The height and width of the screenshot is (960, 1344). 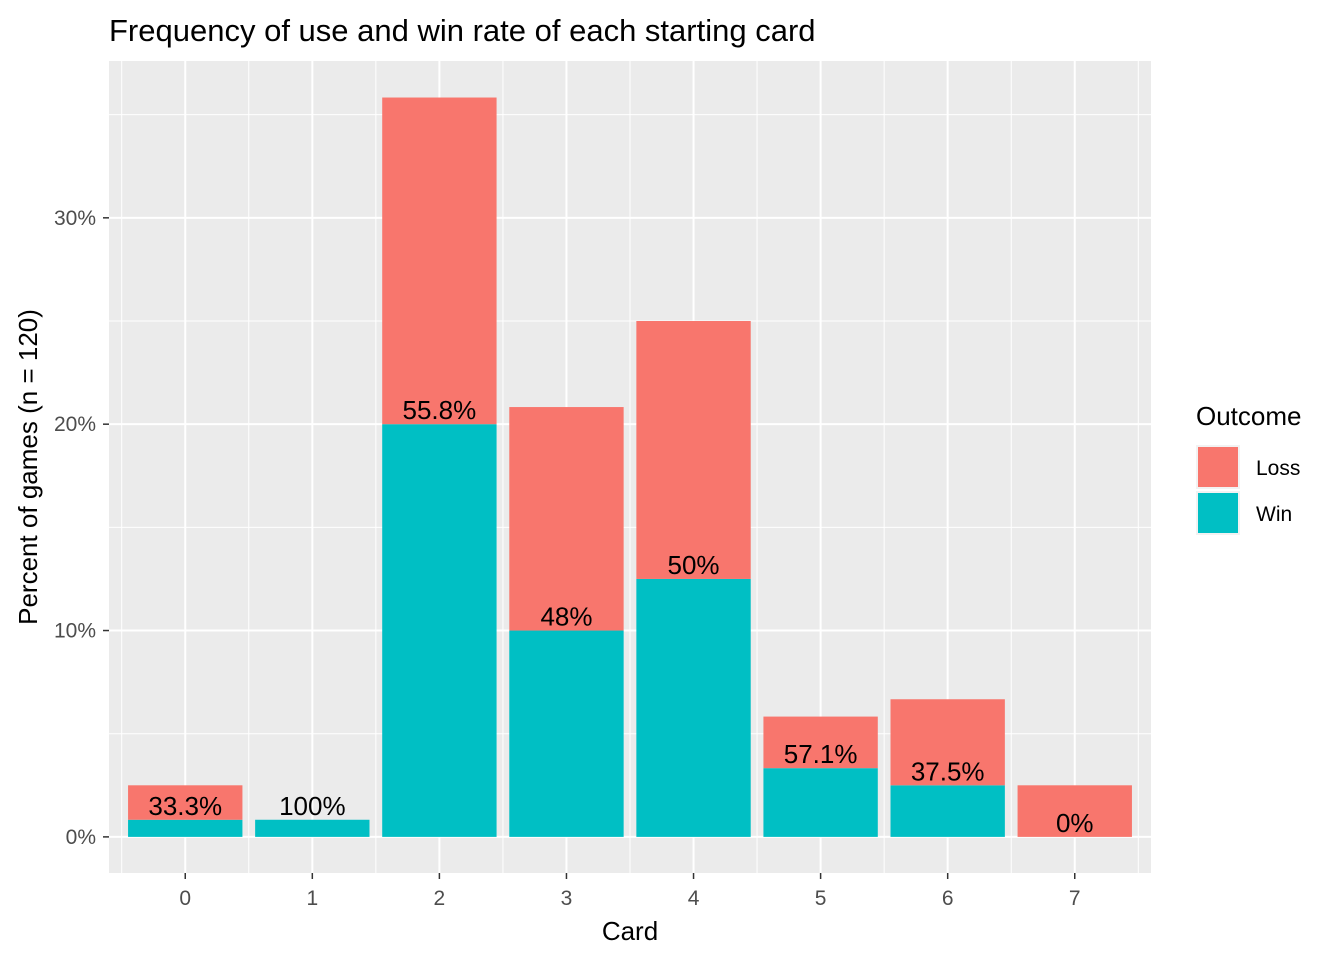 I want to click on x-tick-label: 3, so click(x=567, y=898).